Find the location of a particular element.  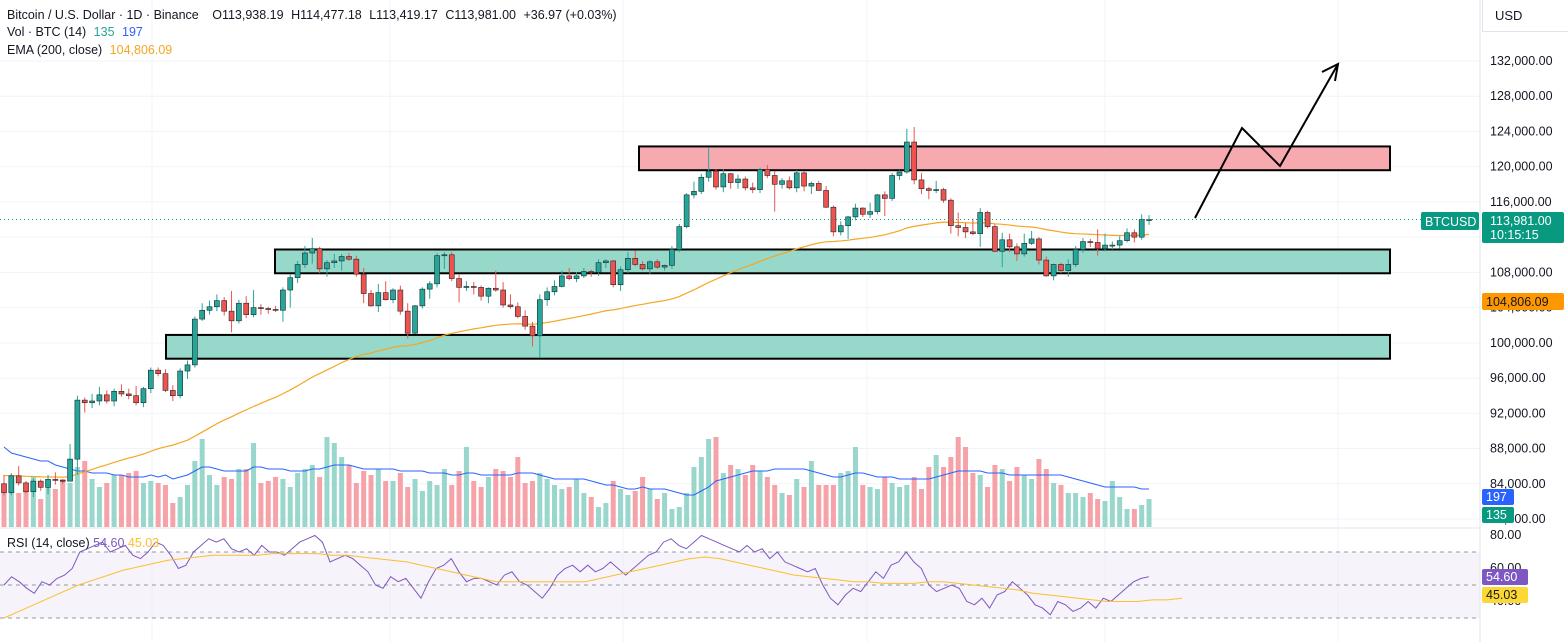

ema-header: EMA (200, close) 104,806.09 is located at coordinates (91, 50).